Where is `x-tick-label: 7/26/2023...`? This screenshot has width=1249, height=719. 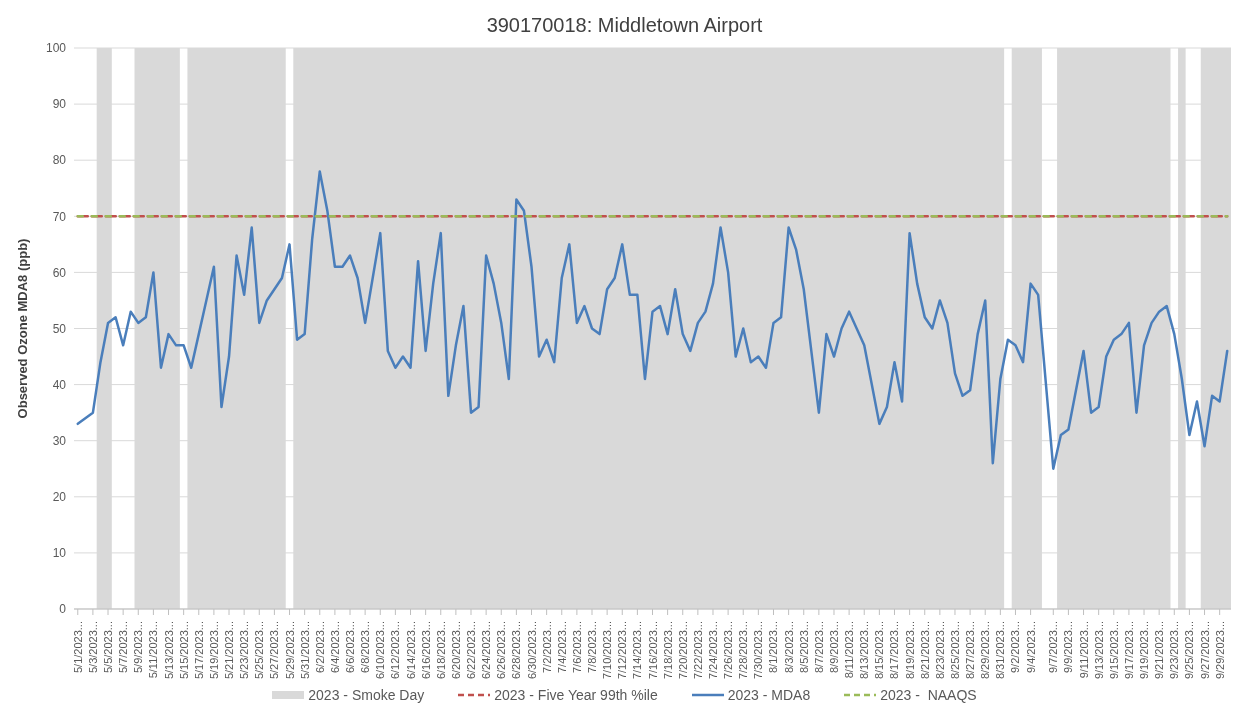
x-tick-label: 7/26/2023... is located at coordinates (728, 650).